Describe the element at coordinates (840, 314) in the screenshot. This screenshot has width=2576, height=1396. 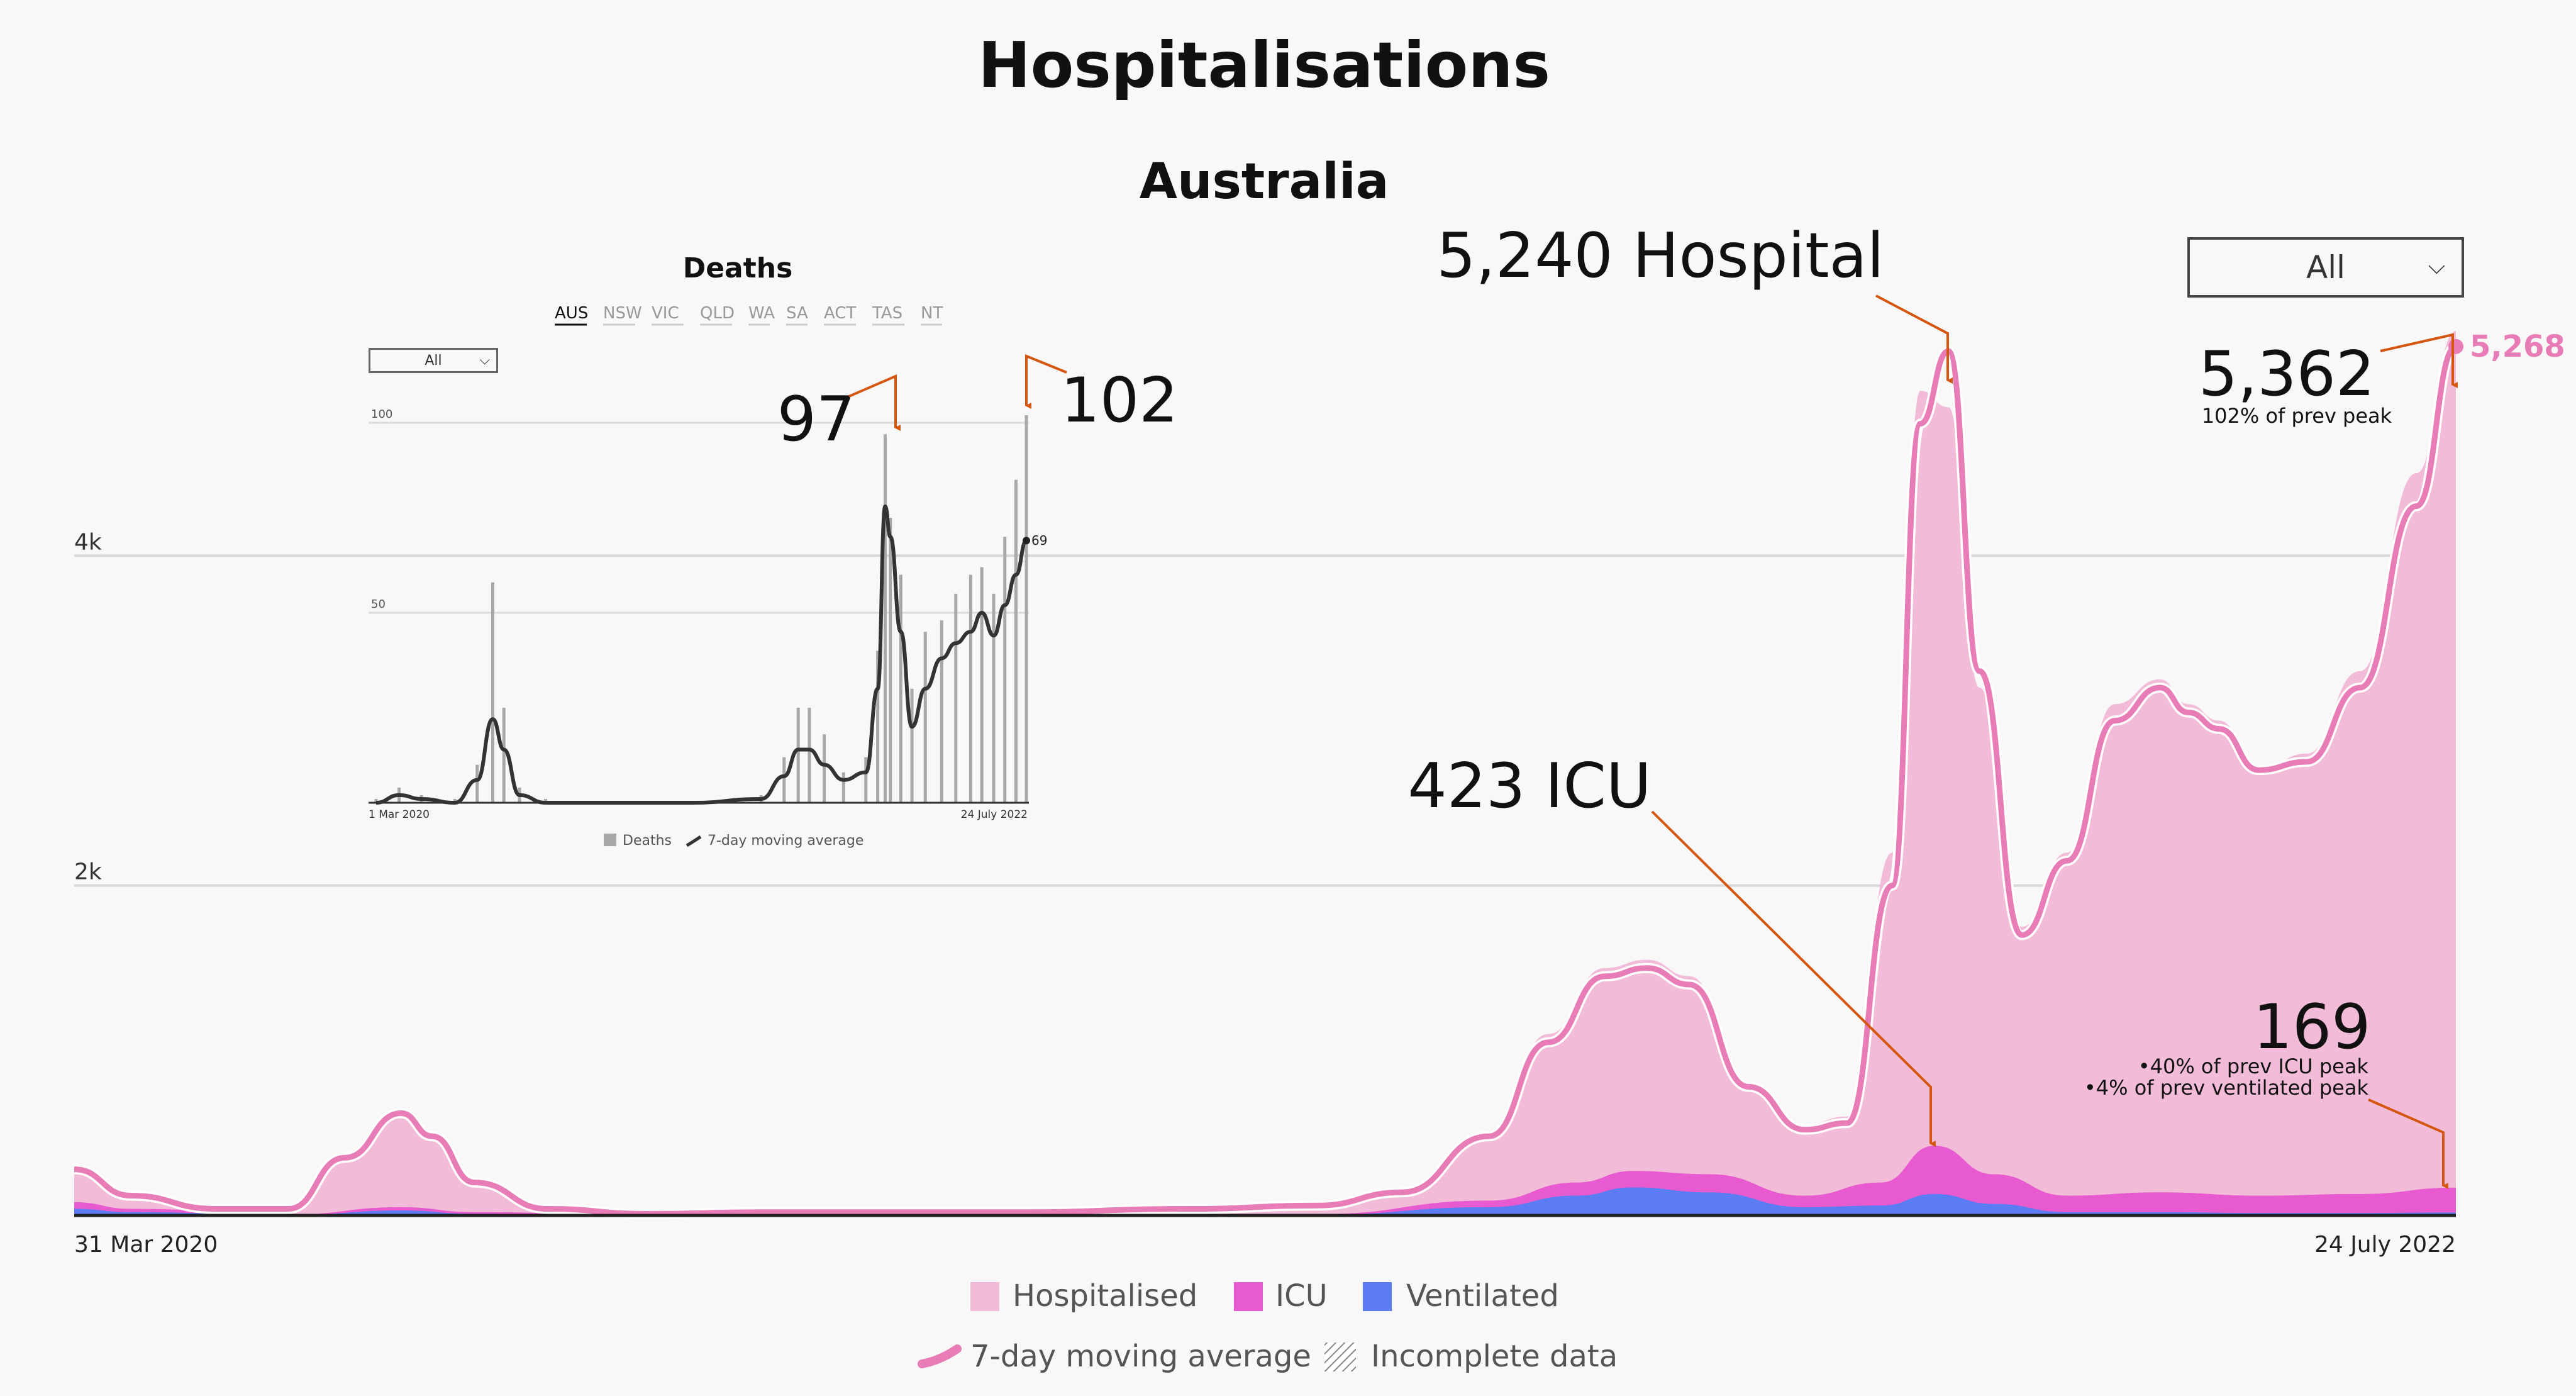
I see `inset-tab-act: ACT` at that location.